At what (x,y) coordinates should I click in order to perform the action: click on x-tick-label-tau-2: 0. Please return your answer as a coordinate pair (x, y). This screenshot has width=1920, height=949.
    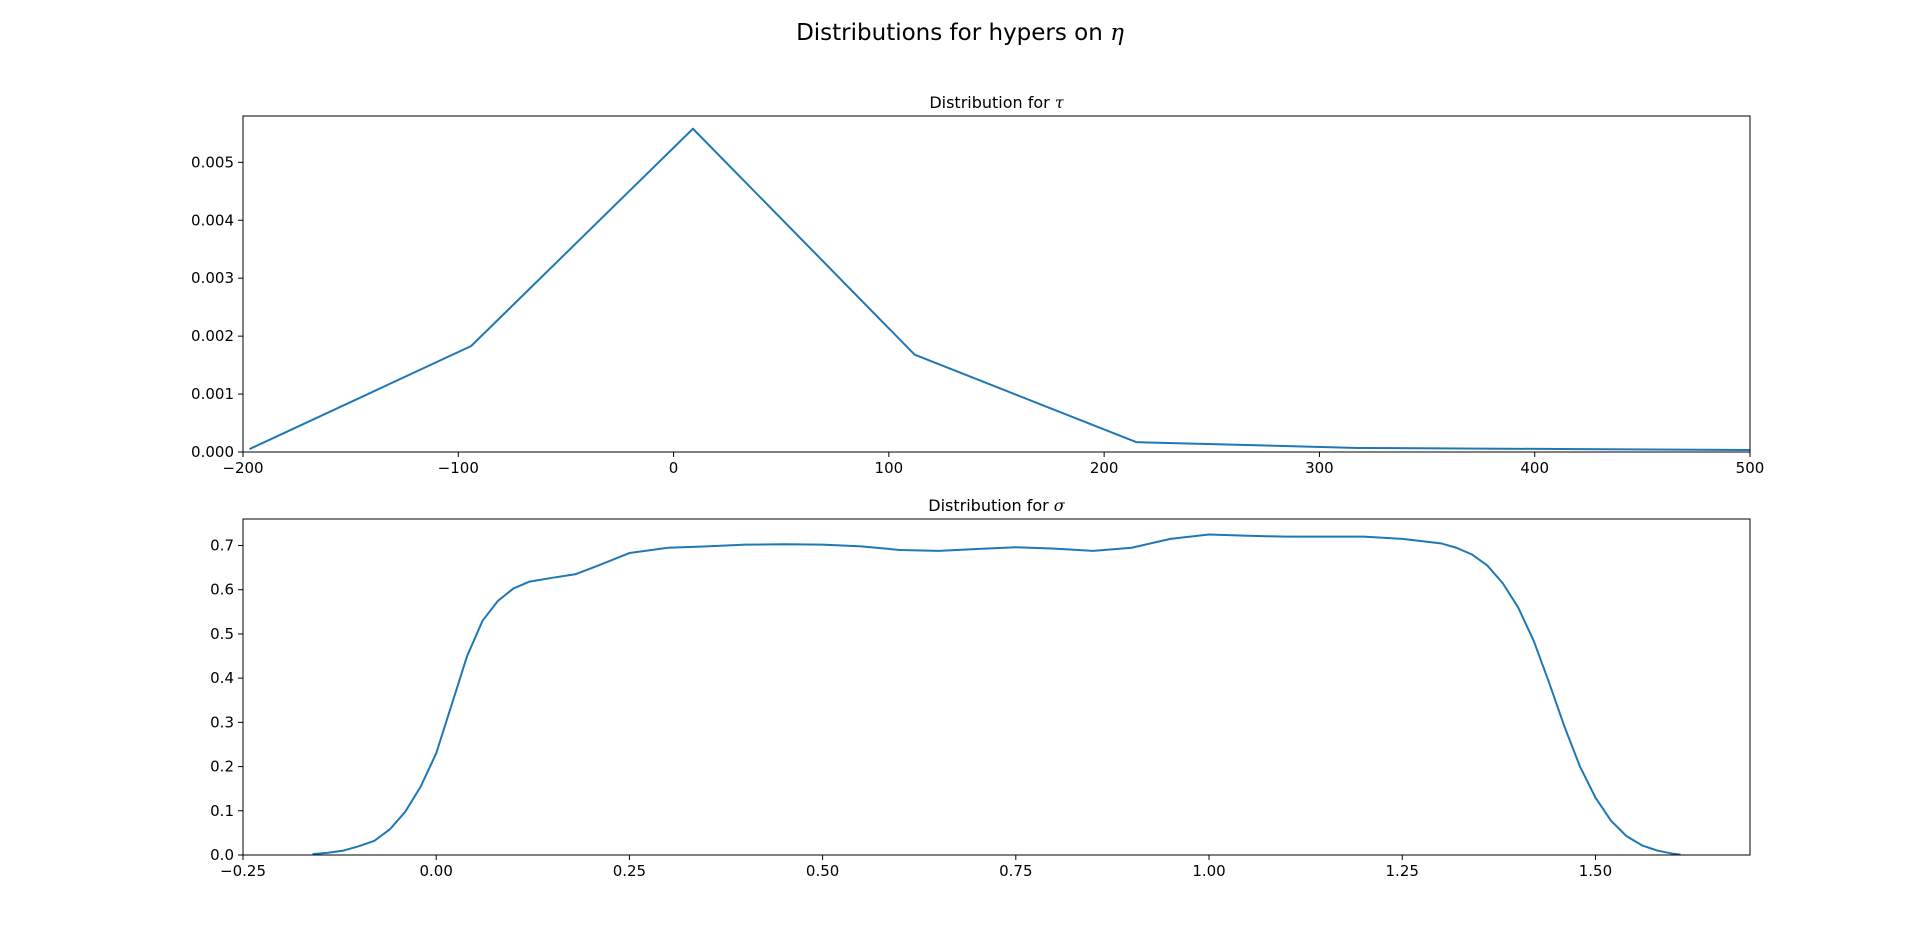
    Looking at the image, I should click on (674, 468).